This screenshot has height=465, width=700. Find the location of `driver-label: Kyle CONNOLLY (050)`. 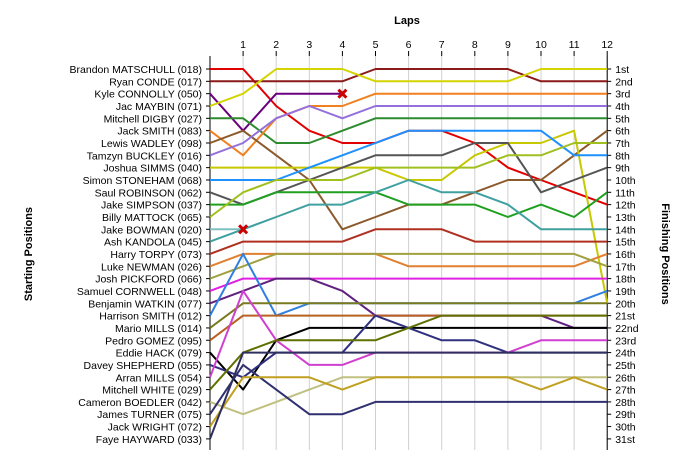

driver-label: Kyle CONNOLLY (050) is located at coordinates (148, 95).